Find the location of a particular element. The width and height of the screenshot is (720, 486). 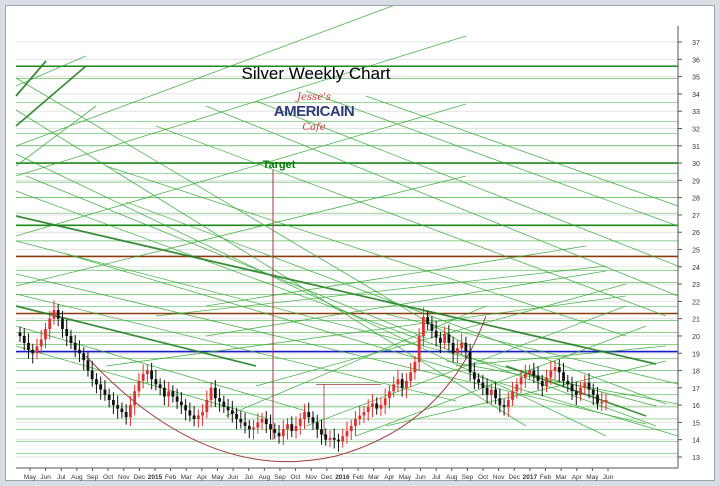

y-tick-label: 22 is located at coordinates (696, 302).